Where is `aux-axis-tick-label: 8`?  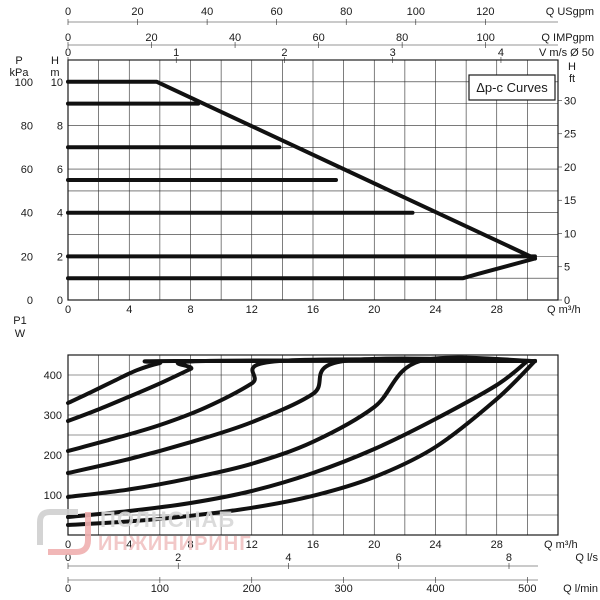 aux-axis-tick-label: 8 is located at coordinates (509, 558).